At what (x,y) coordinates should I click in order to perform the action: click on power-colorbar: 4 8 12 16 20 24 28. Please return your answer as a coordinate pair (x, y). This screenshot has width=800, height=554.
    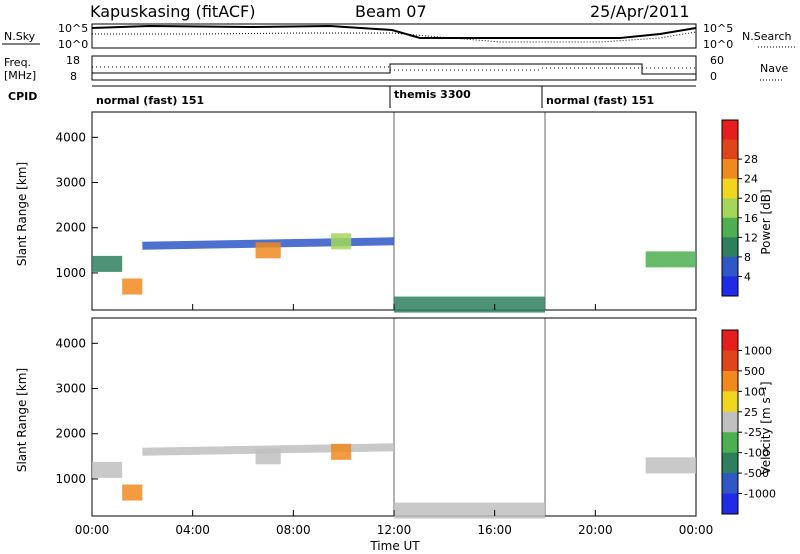
    Looking at the image, I should click on (739, 208).